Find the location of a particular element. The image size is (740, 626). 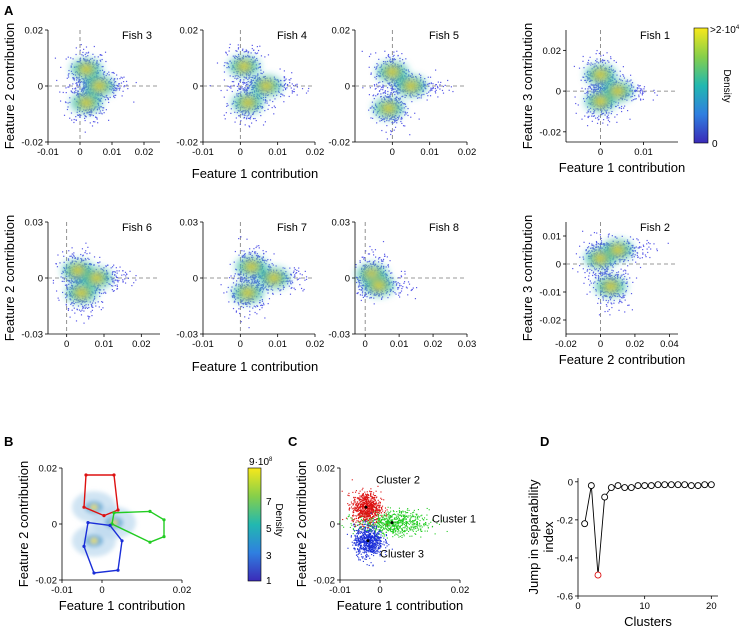

panel-label-a: A is located at coordinates (9, 10).